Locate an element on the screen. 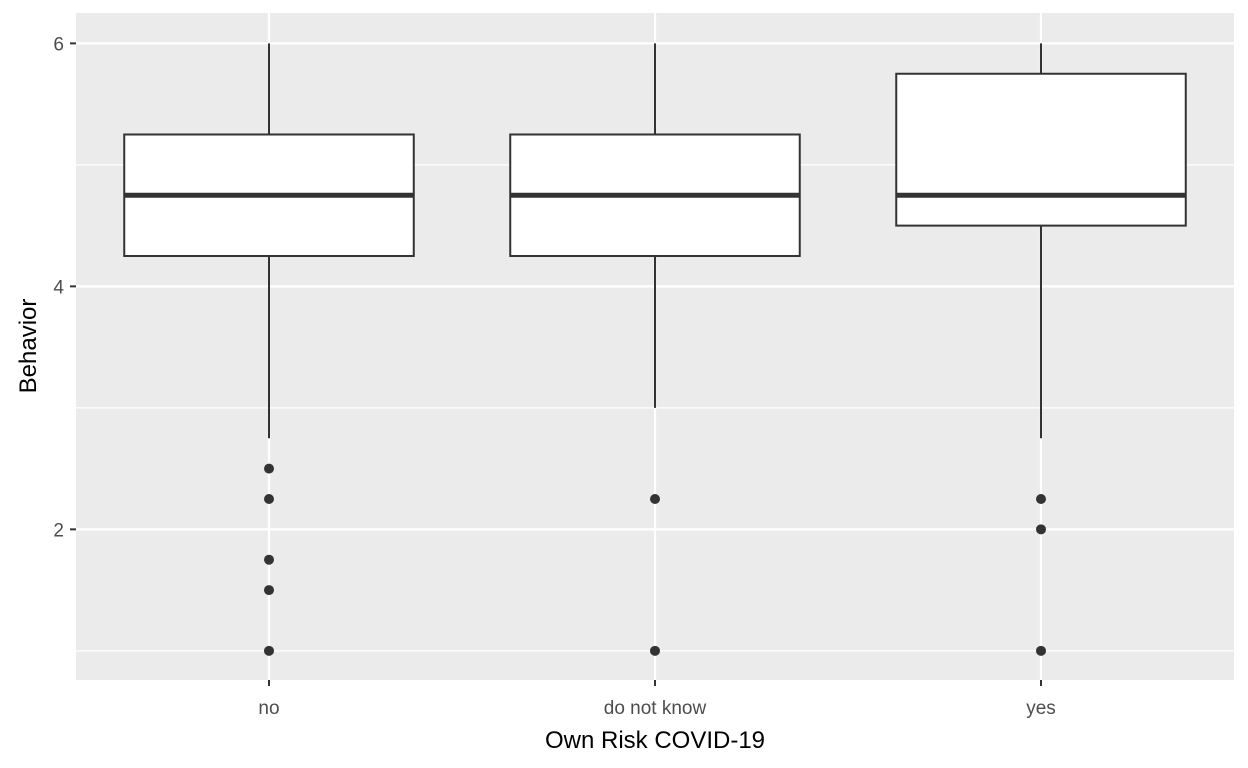  y-axis-title: Behavior is located at coordinates (28, 346).